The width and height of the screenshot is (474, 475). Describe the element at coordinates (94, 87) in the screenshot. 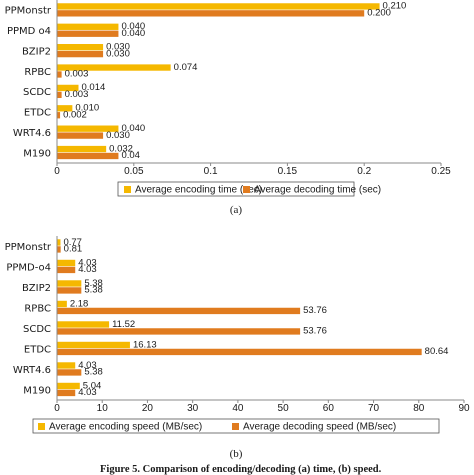

I see `chart-a-data-label: 0.014` at that location.